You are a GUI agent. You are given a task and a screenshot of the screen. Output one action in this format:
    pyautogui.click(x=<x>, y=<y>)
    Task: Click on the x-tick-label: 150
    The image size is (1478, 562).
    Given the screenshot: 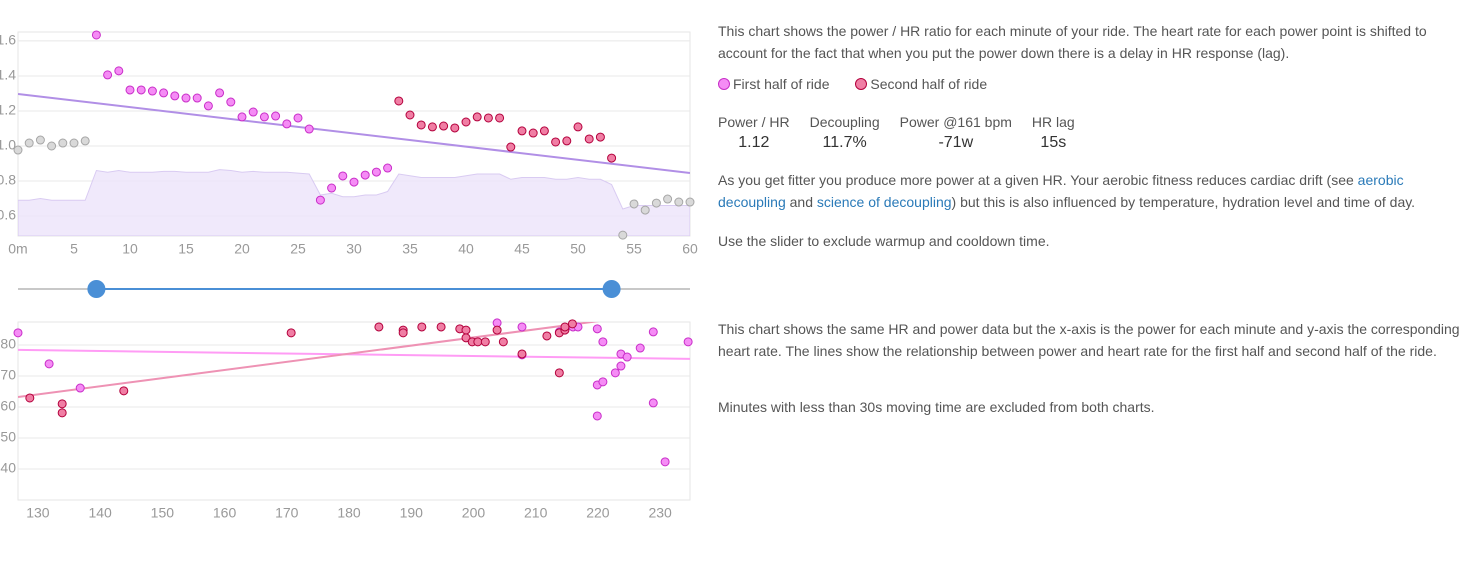 What is the action you would take?
    pyautogui.click(x=163, y=513)
    